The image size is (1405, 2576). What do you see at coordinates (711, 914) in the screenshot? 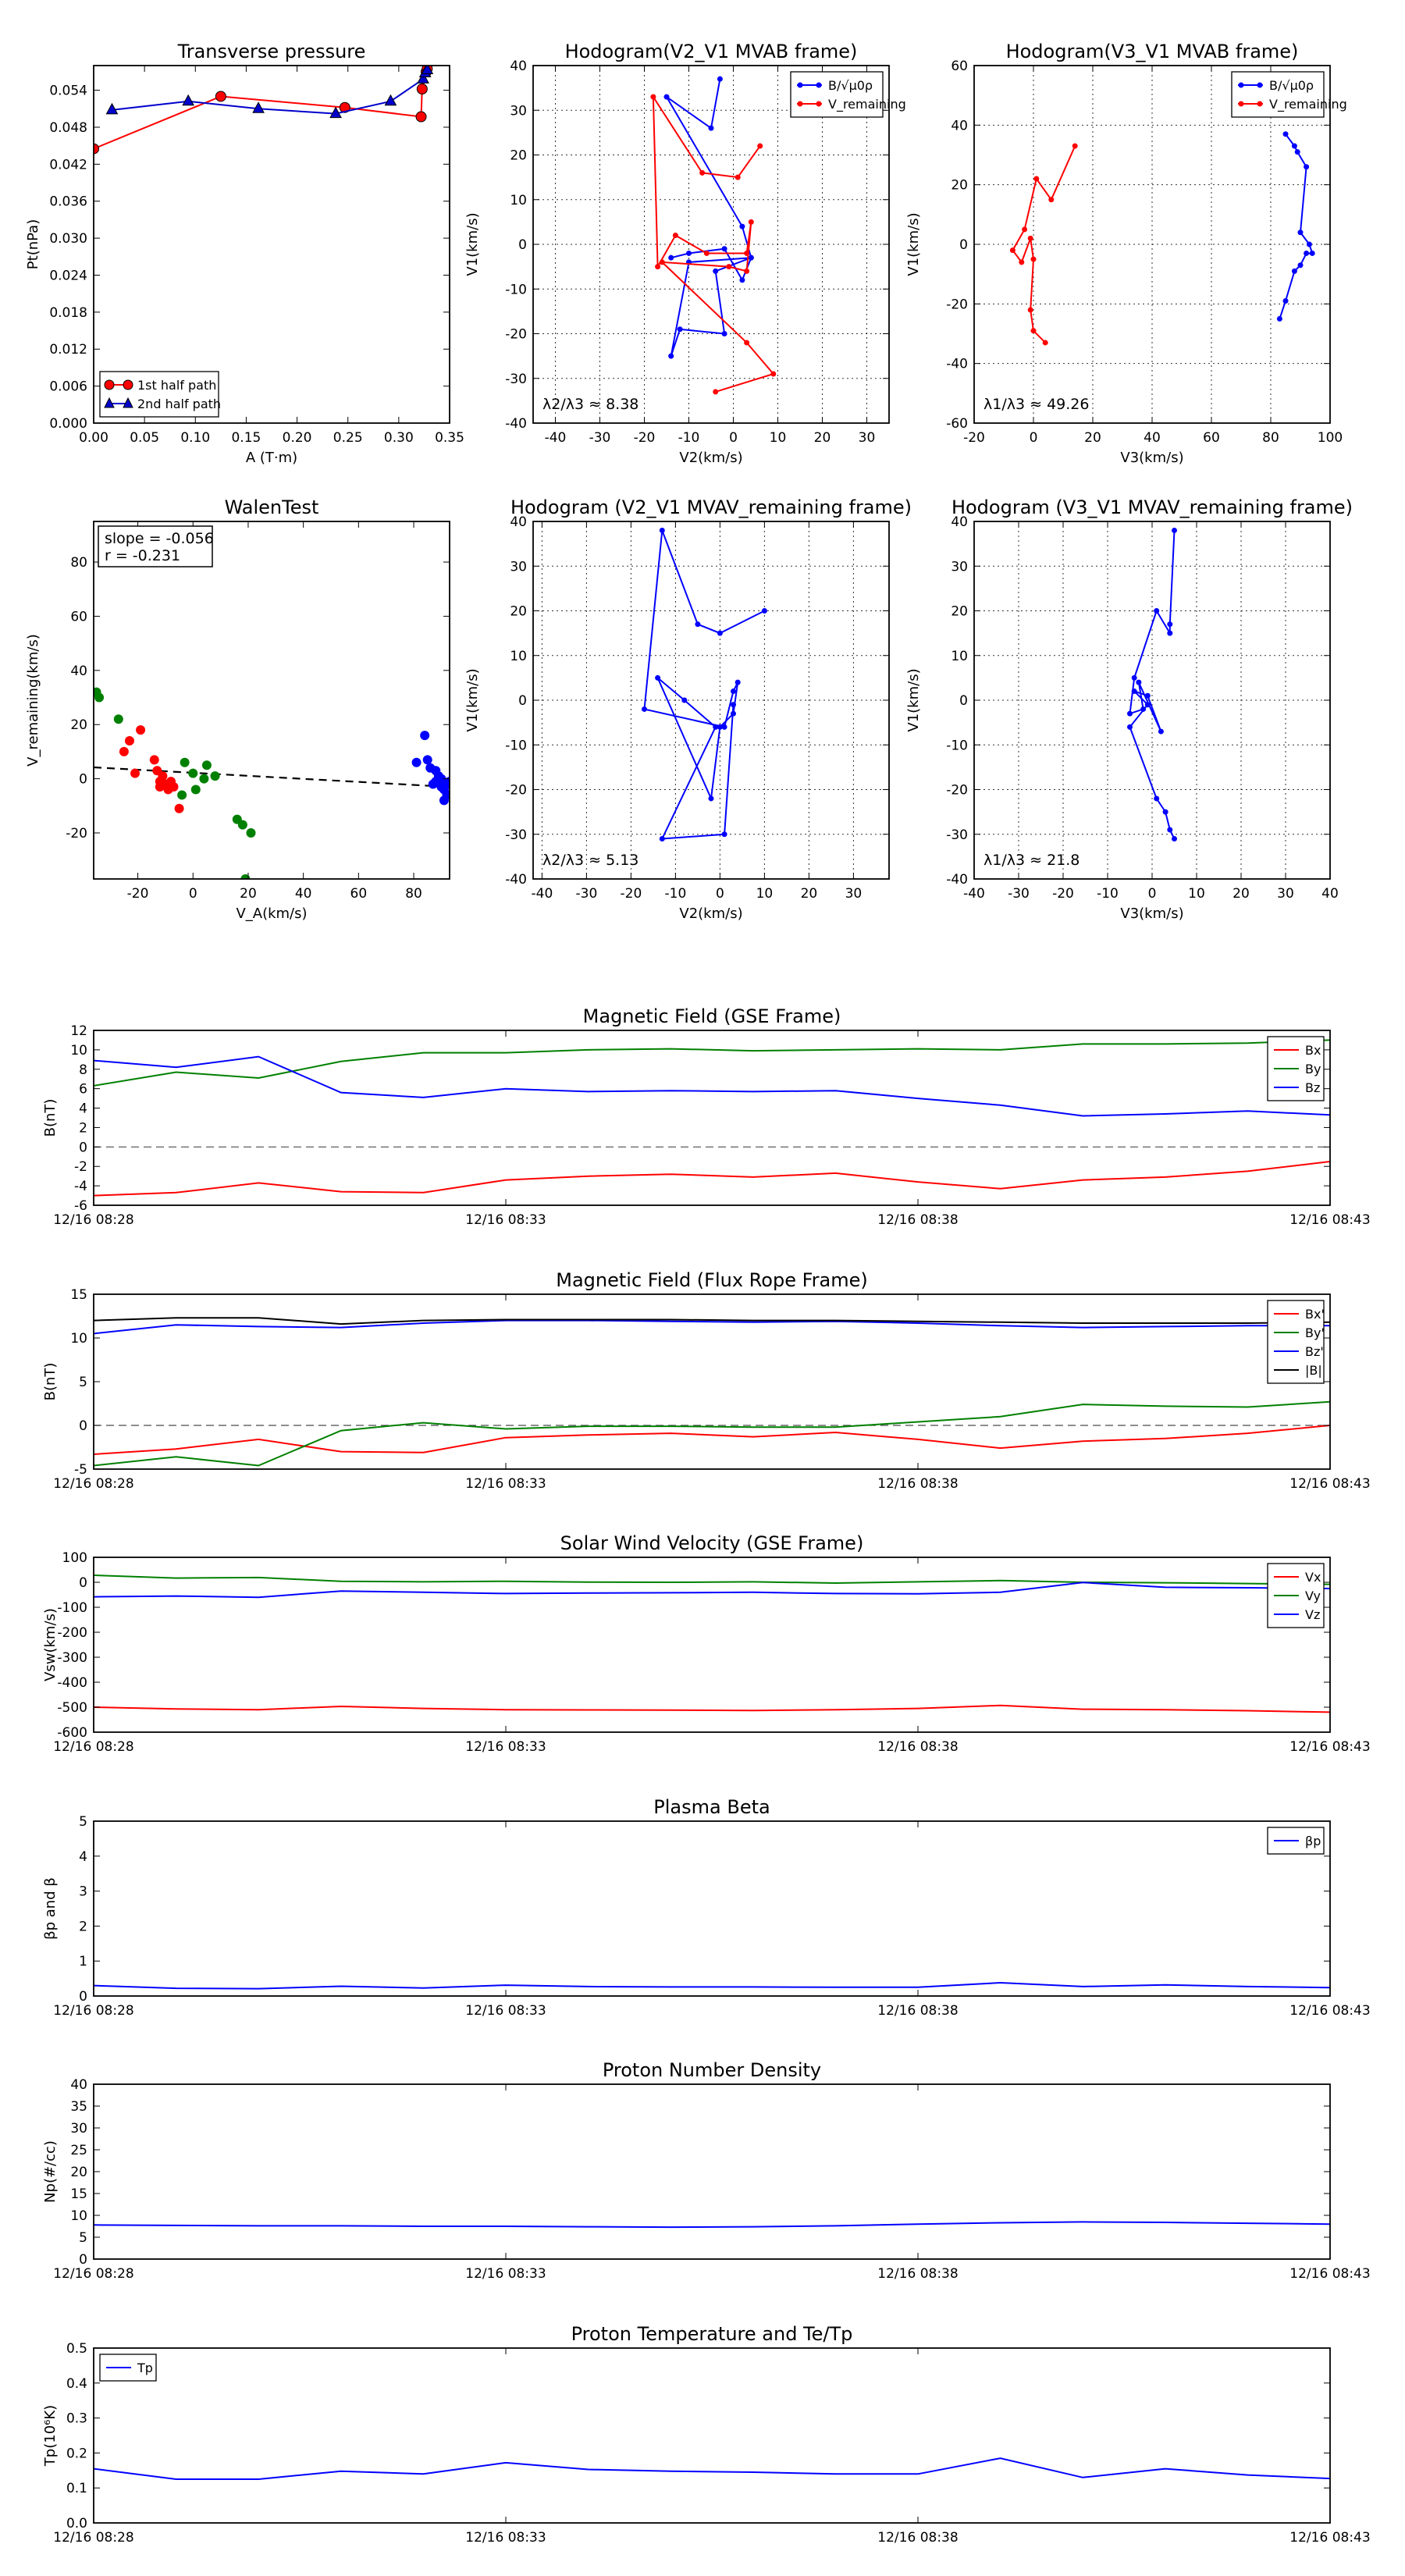
I see `x-axis-label: V2(km/s)` at bounding box center [711, 914].